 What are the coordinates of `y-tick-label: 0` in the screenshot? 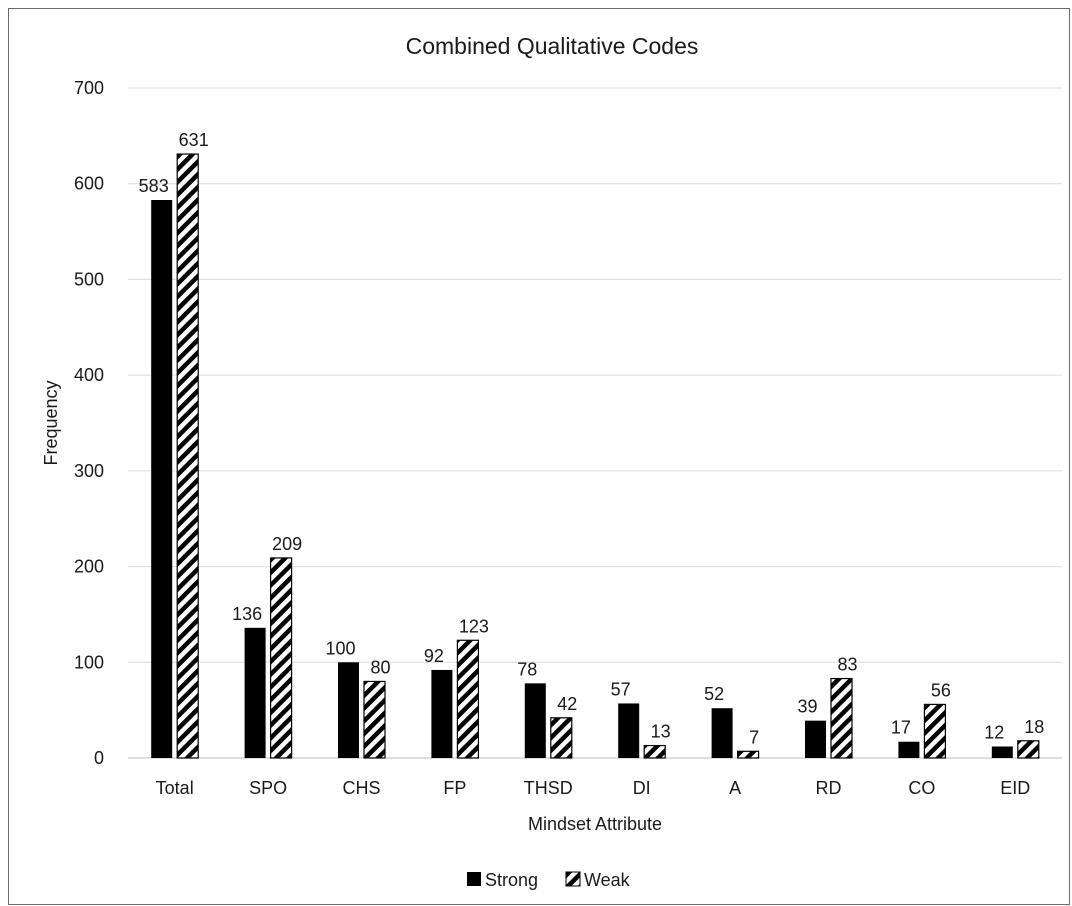 It's located at (99, 758).